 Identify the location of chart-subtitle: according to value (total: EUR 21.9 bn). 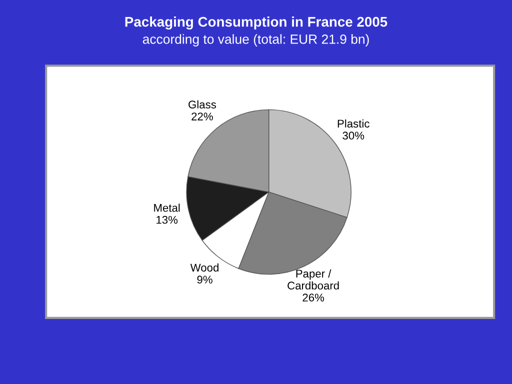
(255, 40).